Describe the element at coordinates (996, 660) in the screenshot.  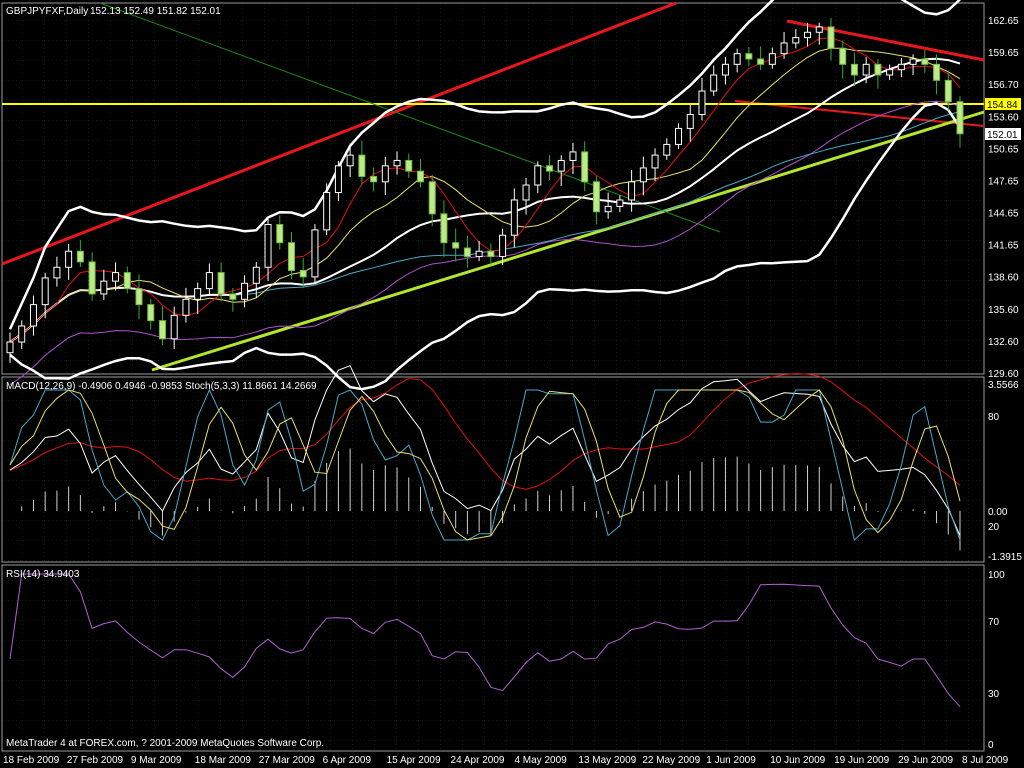
I see `rsi-axis: 100 70 30 0` at that location.